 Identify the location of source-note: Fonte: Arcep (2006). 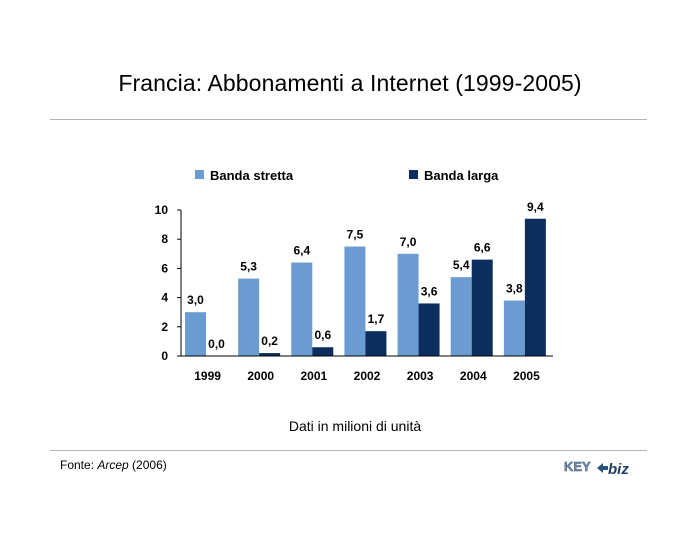
(113, 465).